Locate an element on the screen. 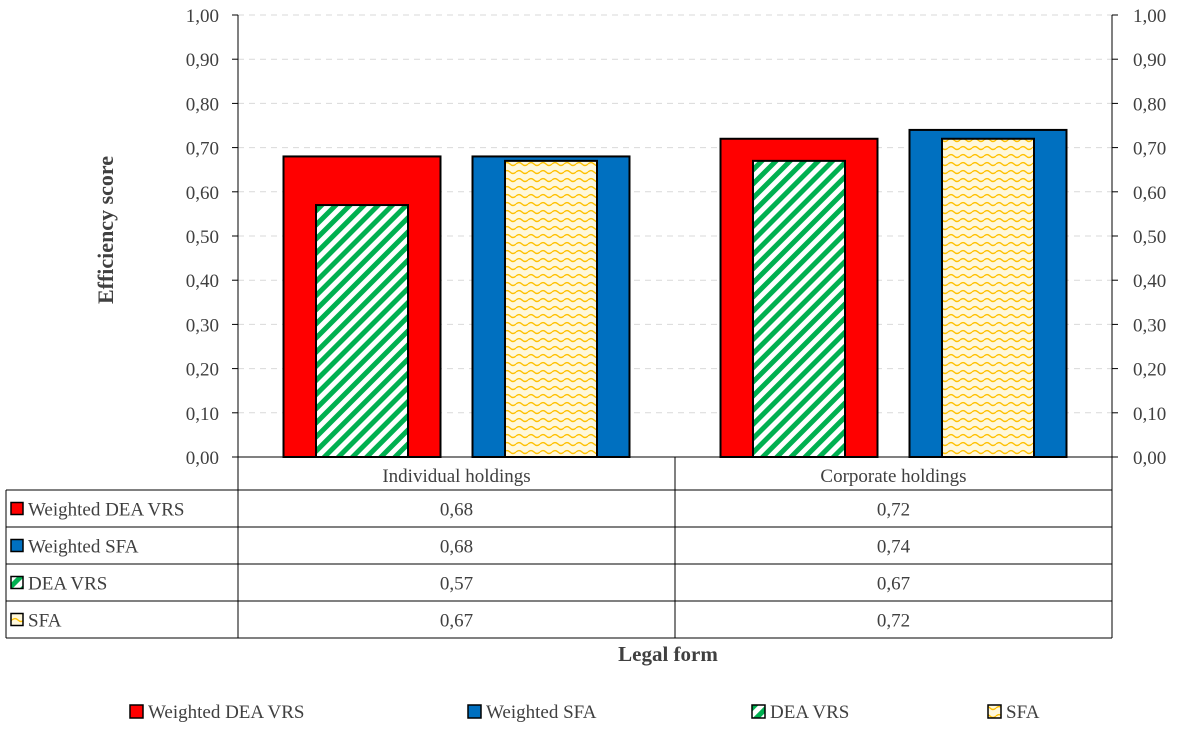 The image size is (1181, 731). x-axis-label: Legal form is located at coordinates (668, 654).